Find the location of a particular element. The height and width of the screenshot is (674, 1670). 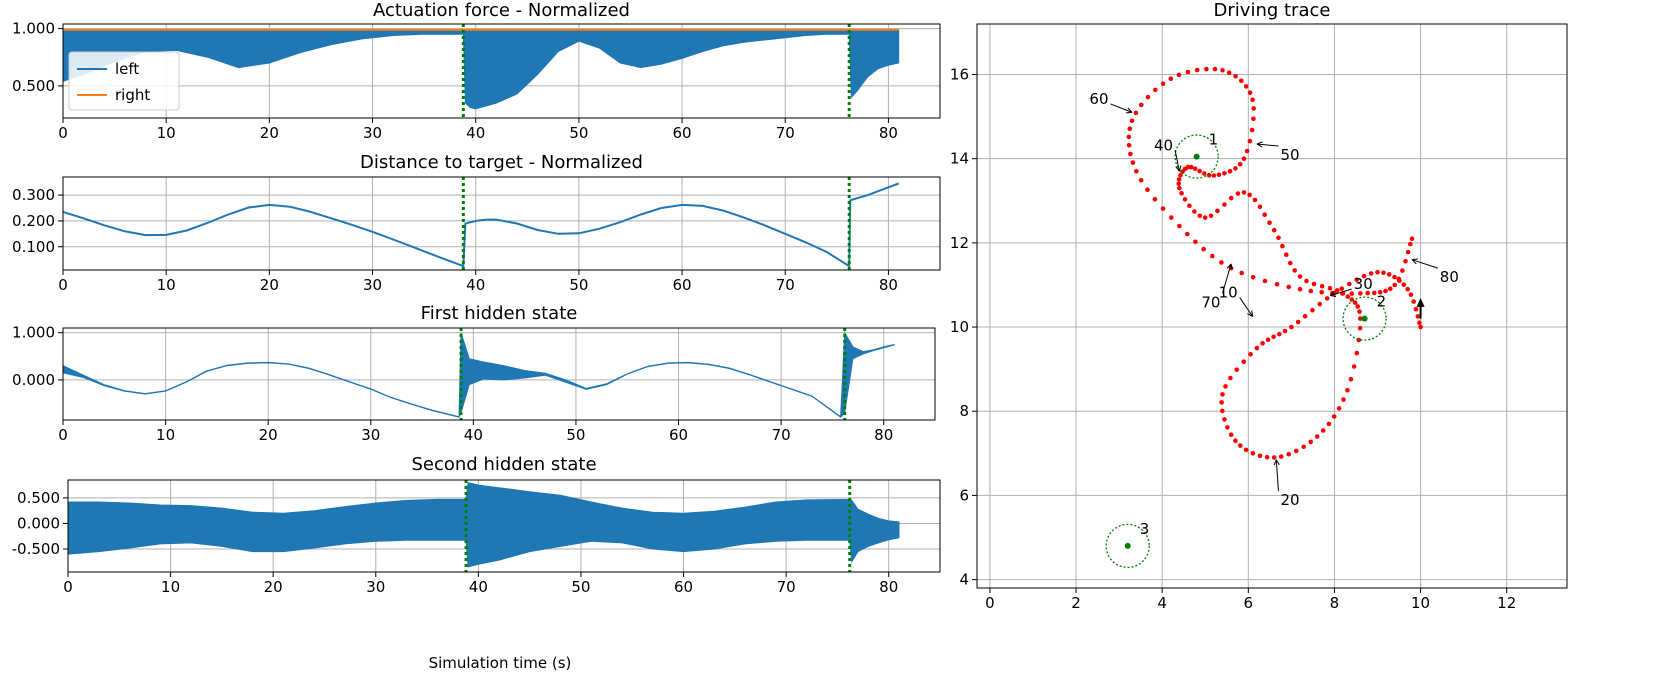

chart-title: Driving trace is located at coordinates (1272, 10).